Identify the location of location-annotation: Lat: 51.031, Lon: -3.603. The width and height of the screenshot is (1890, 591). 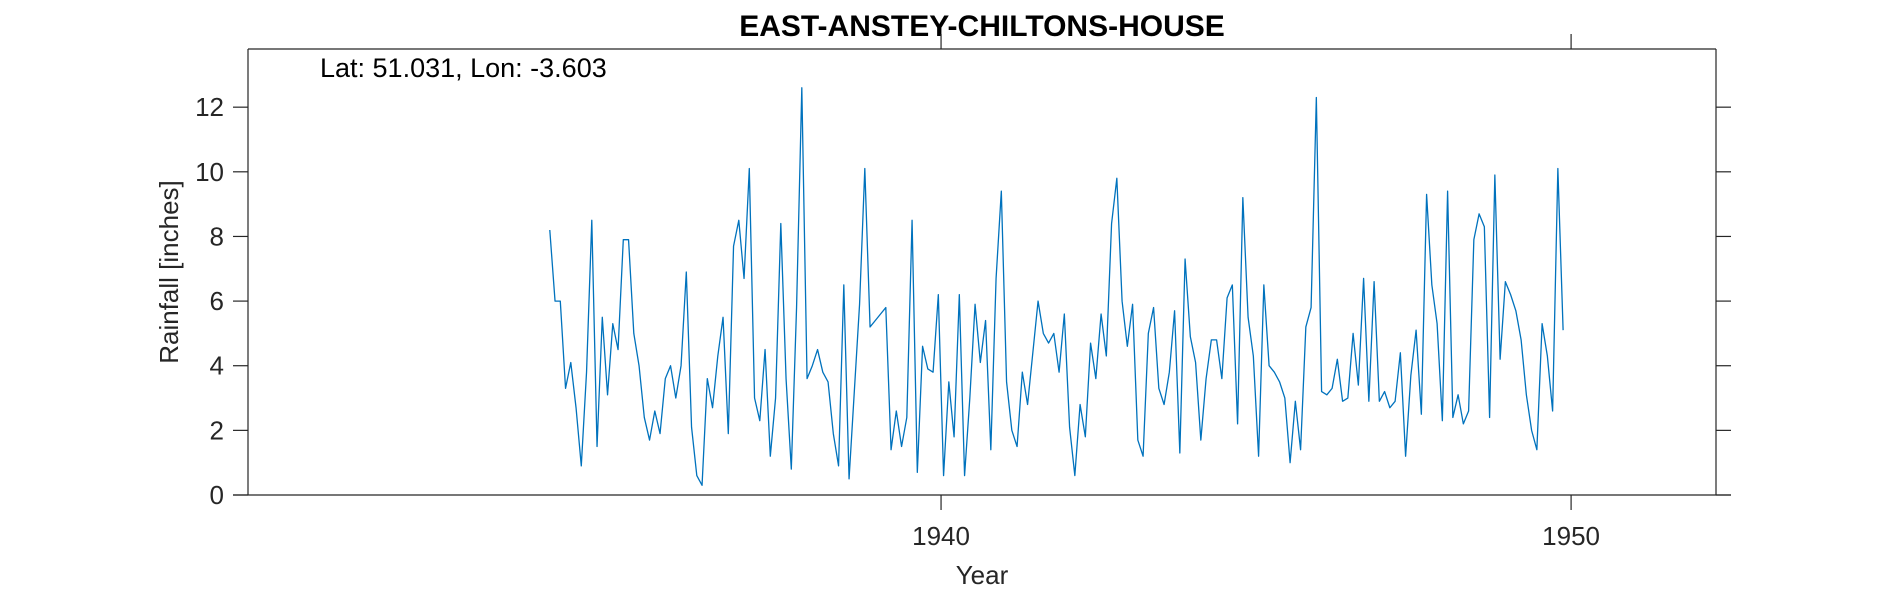
(463, 68).